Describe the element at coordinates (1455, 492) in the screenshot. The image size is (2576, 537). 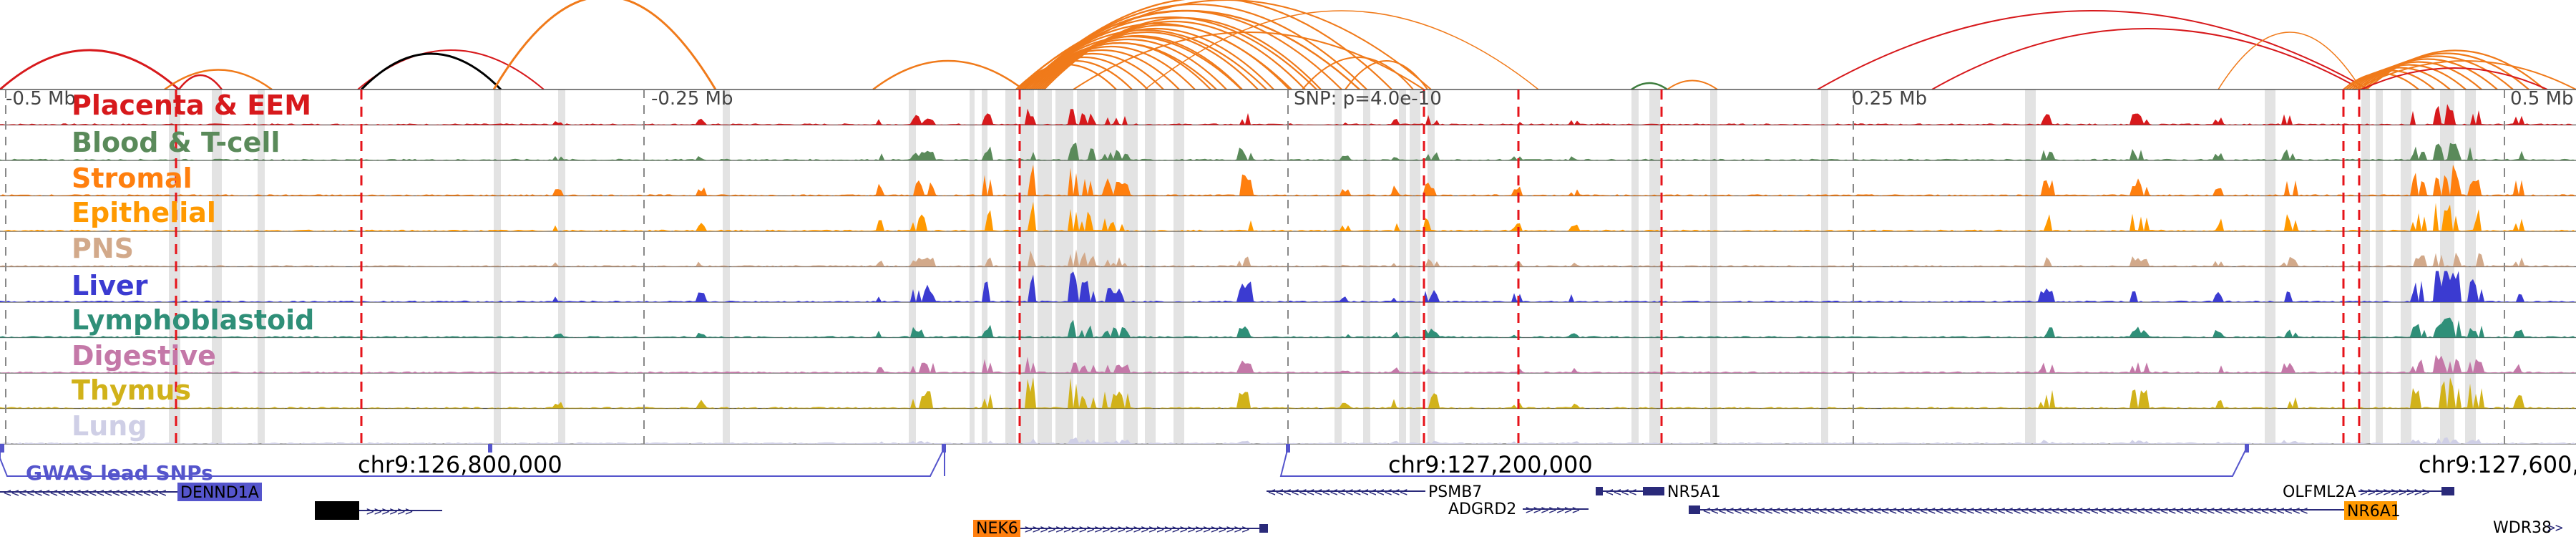
I see `gene-label-psmb7: PSMB7` at that location.